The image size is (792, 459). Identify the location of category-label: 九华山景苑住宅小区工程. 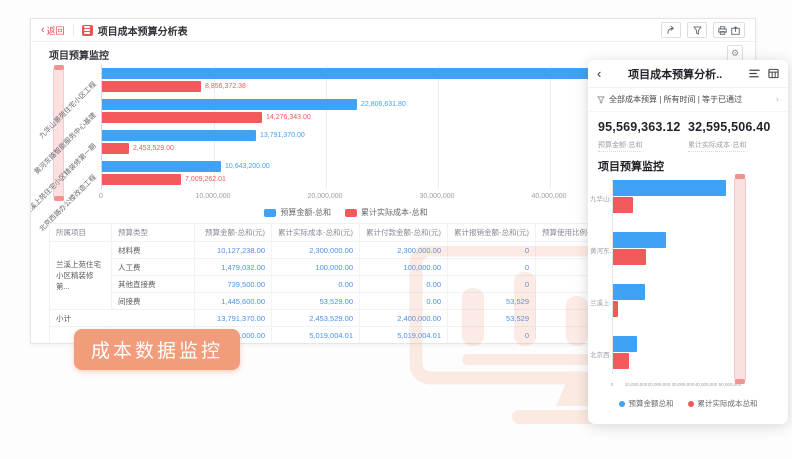
(68, 110).